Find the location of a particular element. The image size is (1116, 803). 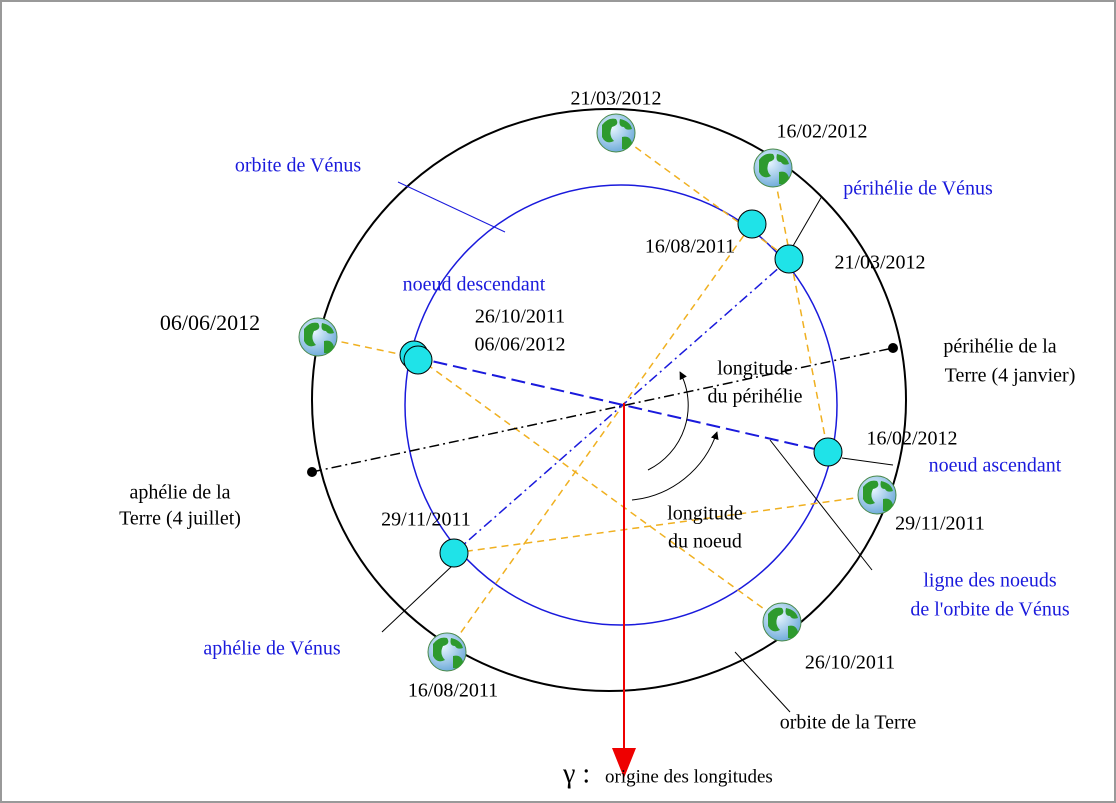

label: Terre (4 juillet) is located at coordinates (180, 519).